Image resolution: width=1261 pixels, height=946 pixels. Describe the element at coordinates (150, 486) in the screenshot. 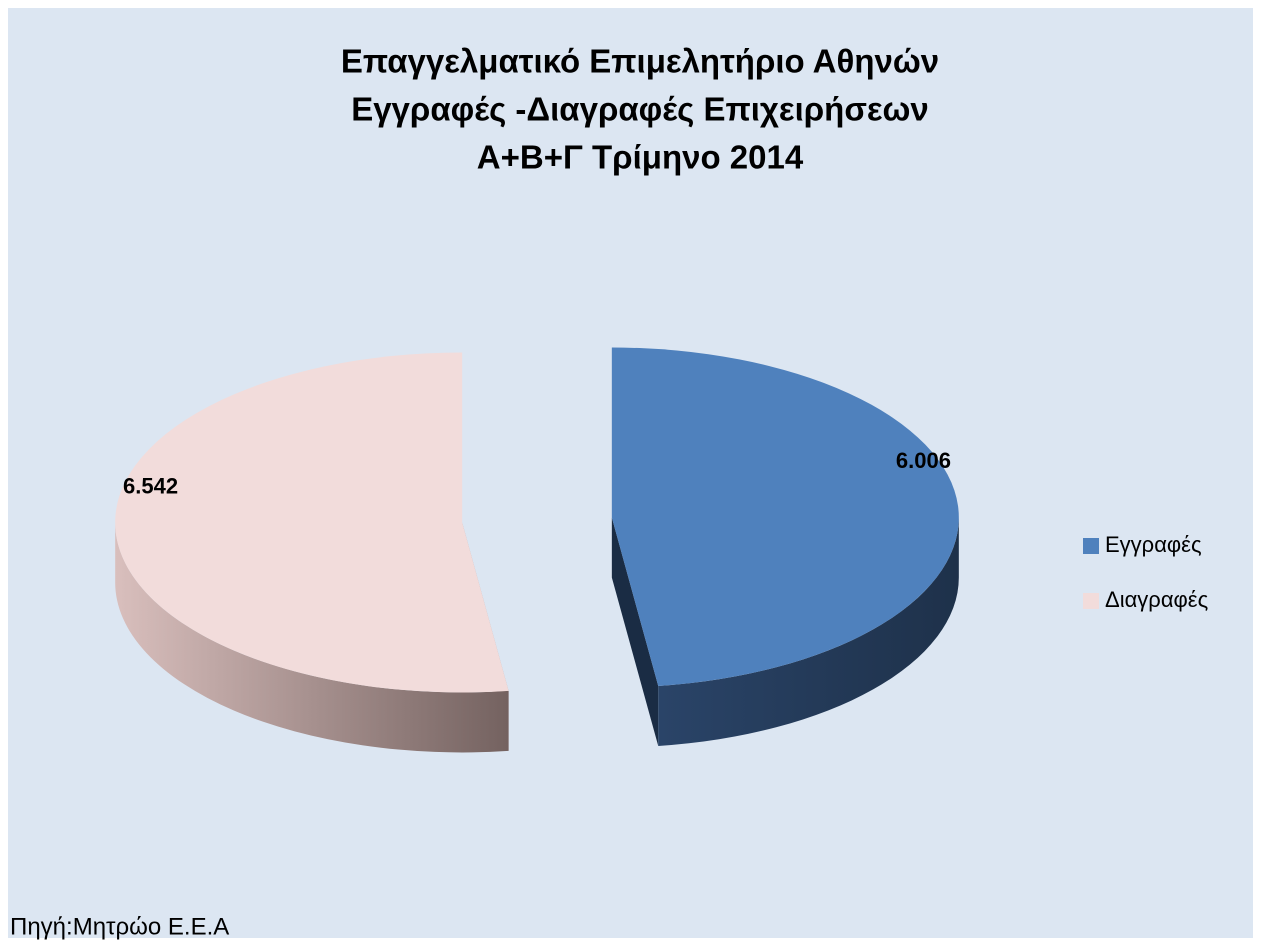

I see `data-label: 6.542` at that location.